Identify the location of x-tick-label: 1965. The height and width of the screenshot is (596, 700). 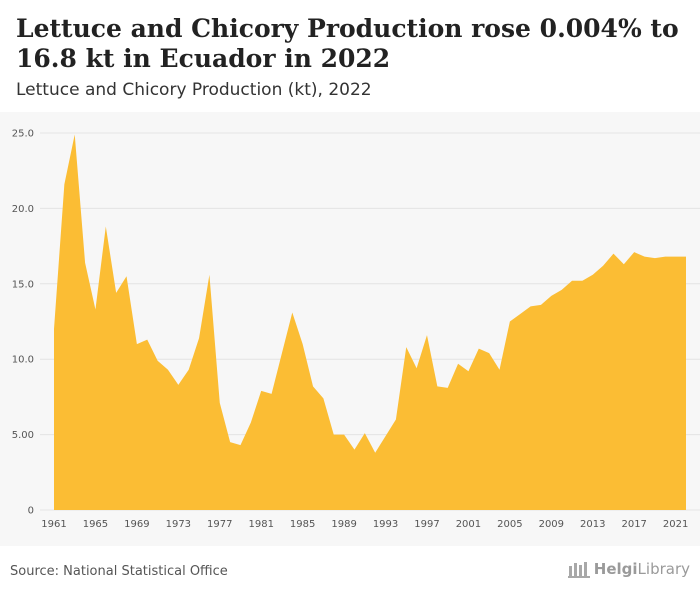
(95, 524).